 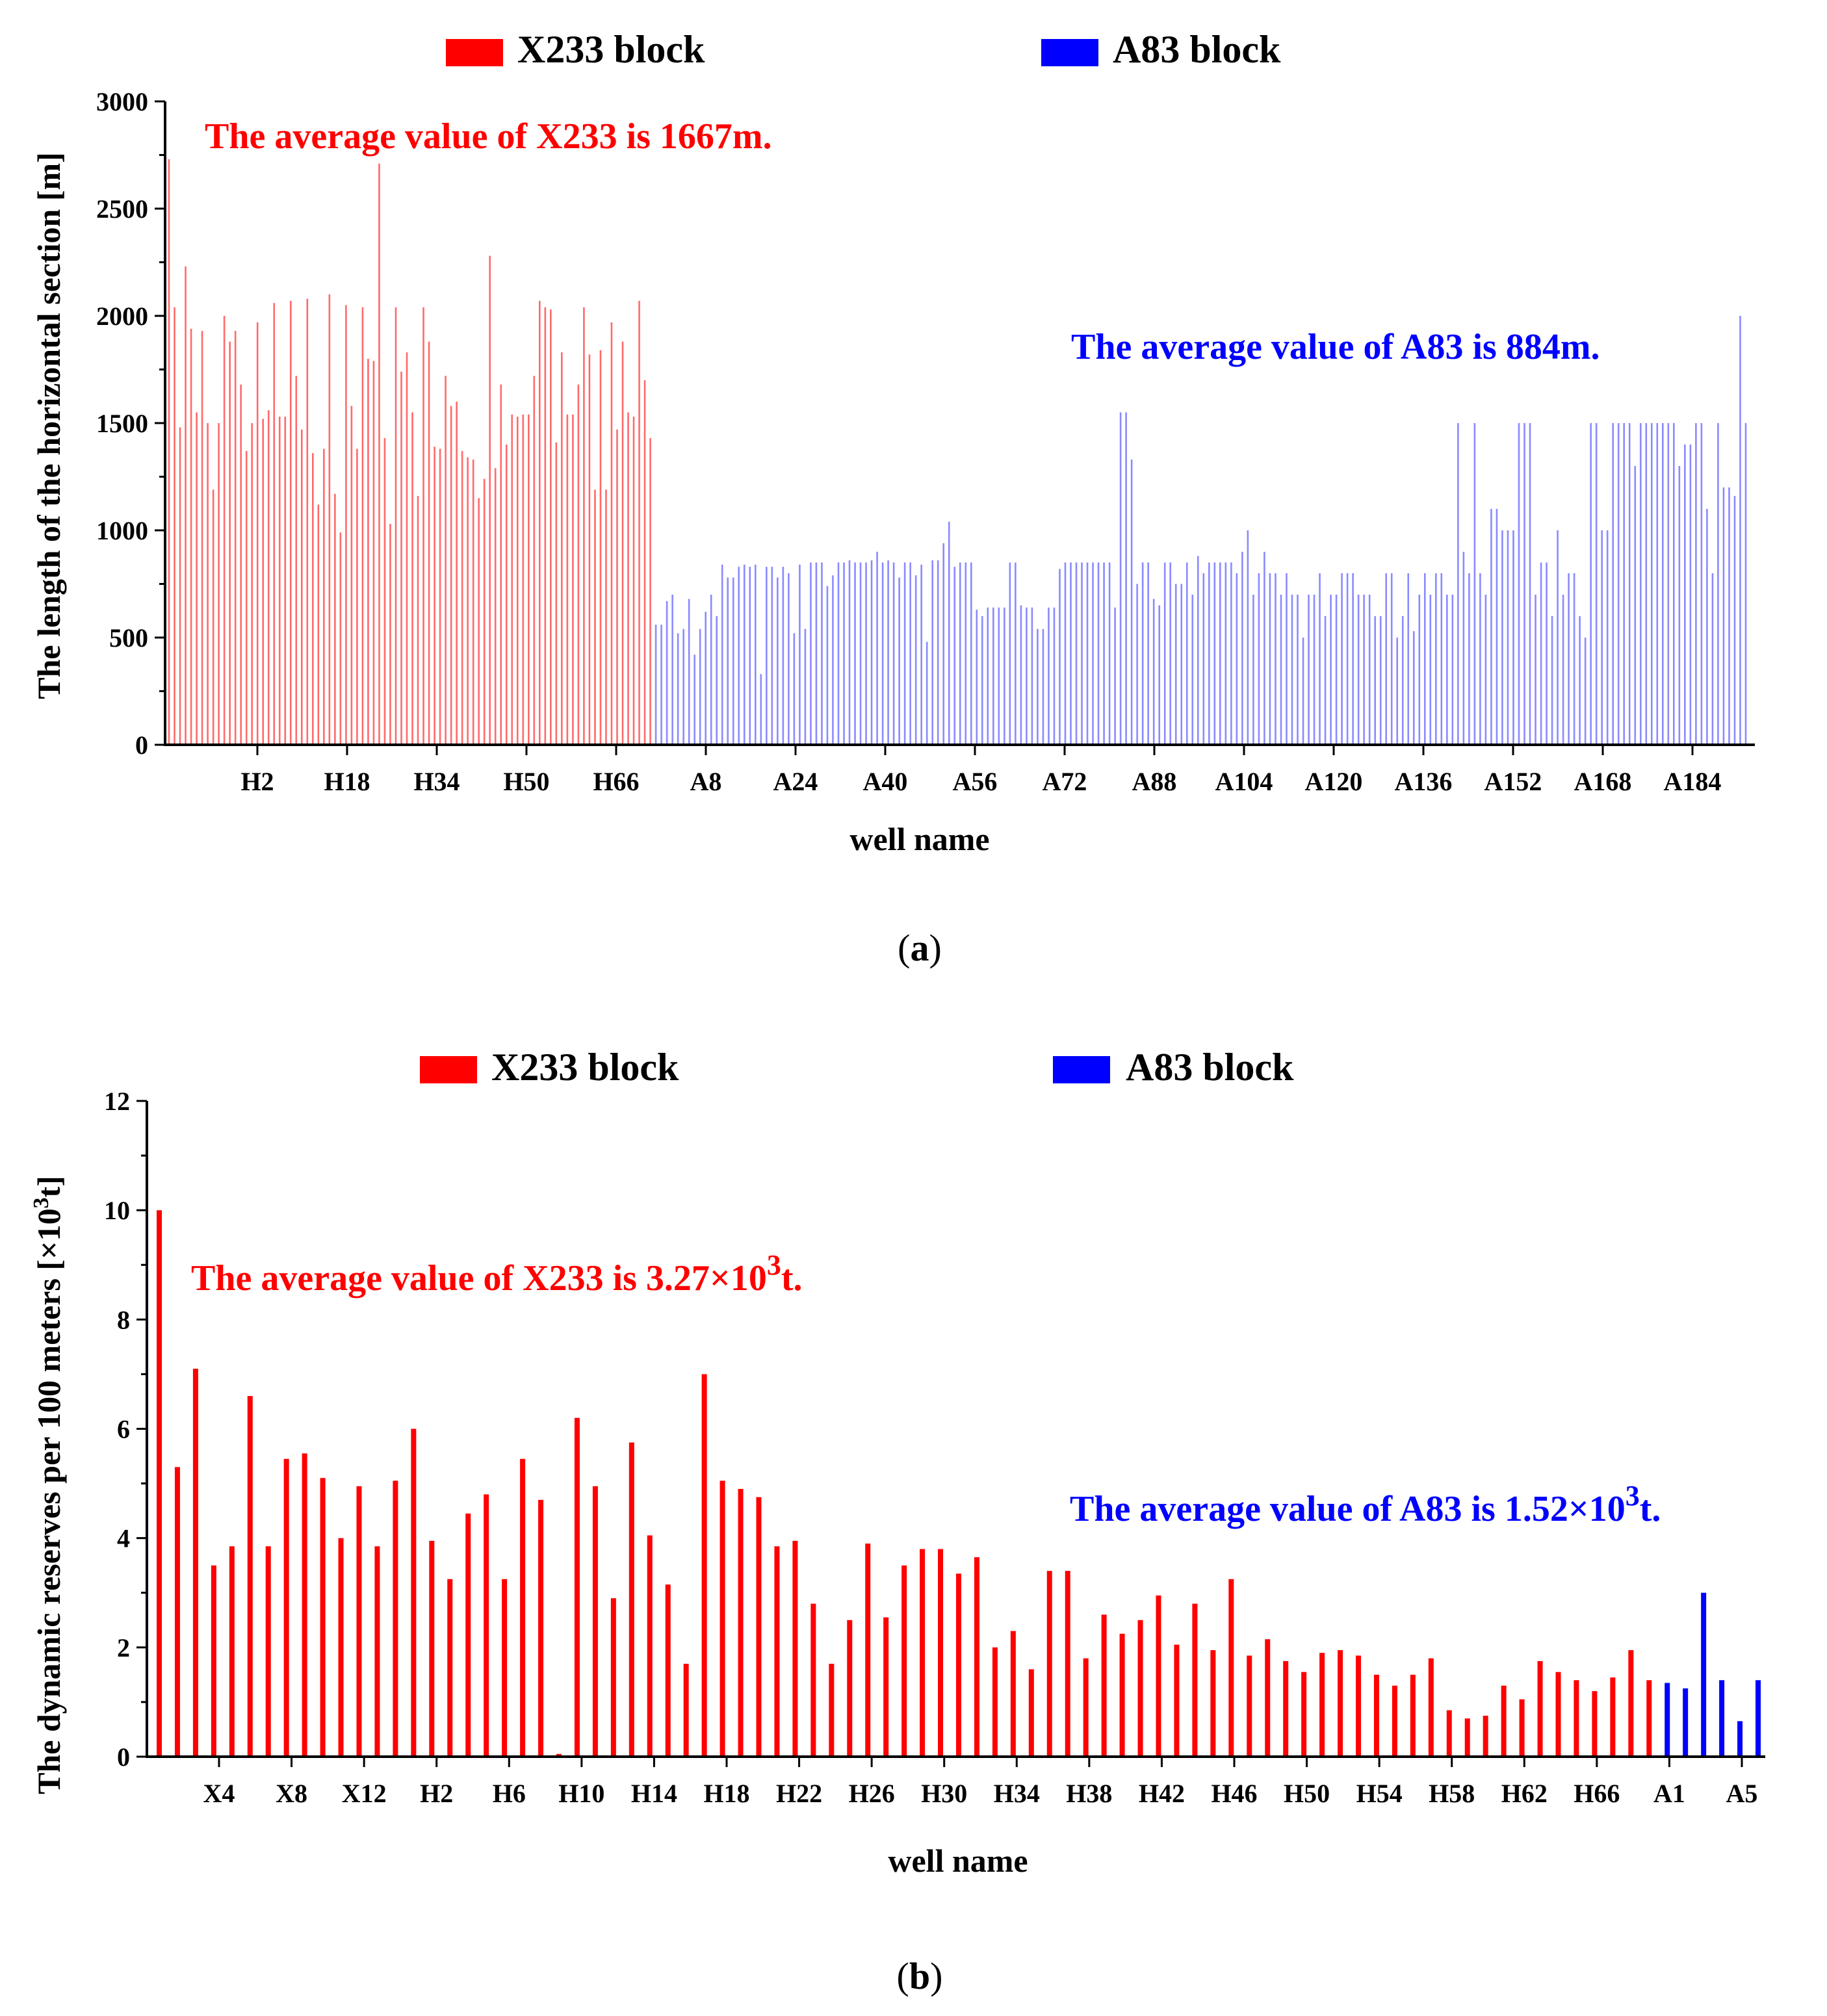 What do you see at coordinates (799, 1793) in the screenshot?
I see `x-tick-label-b-8: H22` at bounding box center [799, 1793].